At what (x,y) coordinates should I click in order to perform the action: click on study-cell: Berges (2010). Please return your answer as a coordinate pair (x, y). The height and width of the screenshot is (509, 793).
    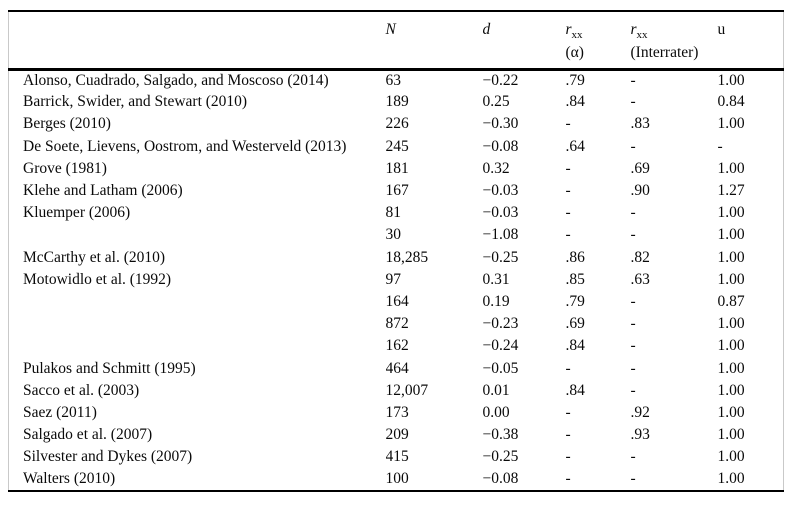
    Looking at the image, I should click on (67, 124).